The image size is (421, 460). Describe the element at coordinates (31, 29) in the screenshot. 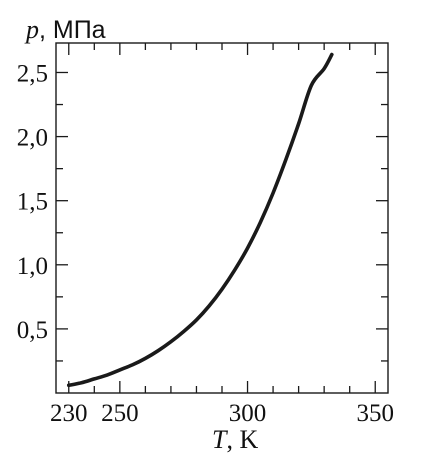

I see `y-axis-variable: p` at that location.